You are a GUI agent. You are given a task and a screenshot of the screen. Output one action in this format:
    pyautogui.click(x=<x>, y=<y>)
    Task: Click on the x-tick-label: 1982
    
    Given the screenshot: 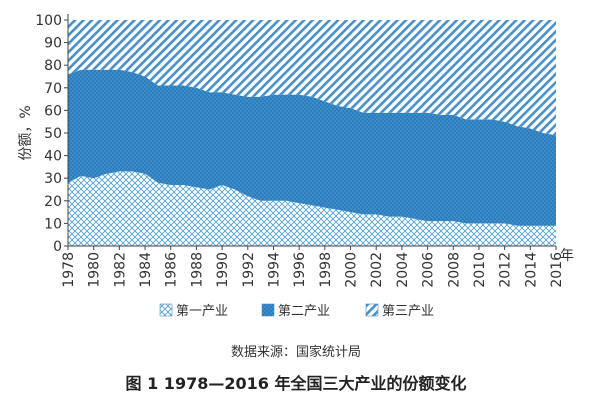 What is the action you would take?
    pyautogui.click(x=120, y=270)
    